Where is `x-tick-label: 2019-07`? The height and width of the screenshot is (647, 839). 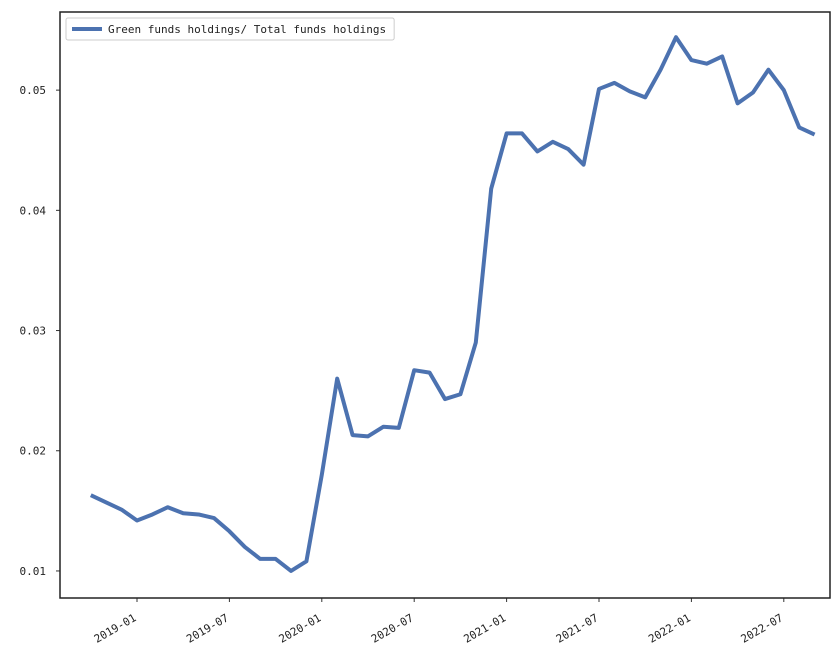
x-tick-label: 2019-07 is located at coordinates (207, 628).